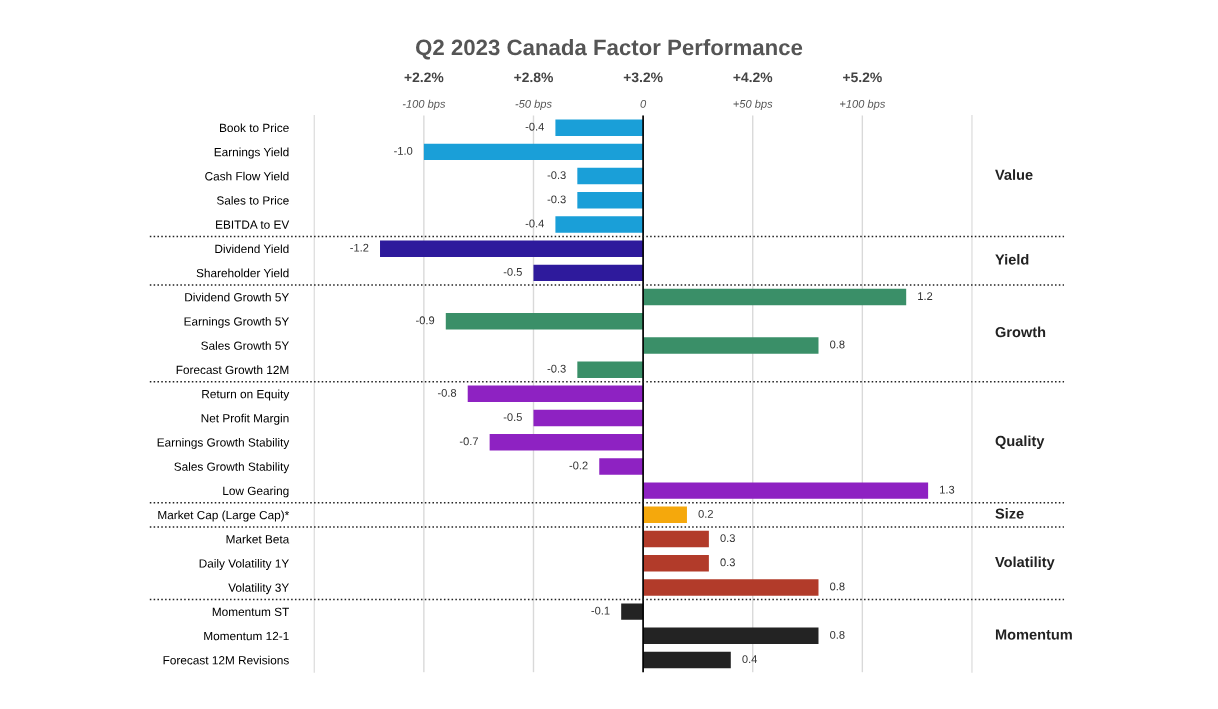 This screenshot has height=709, width=1218. Describe the element at coordinates (258, 589) in the screenshot. I see `y-tick-label: Volatility 3Y` at that location.